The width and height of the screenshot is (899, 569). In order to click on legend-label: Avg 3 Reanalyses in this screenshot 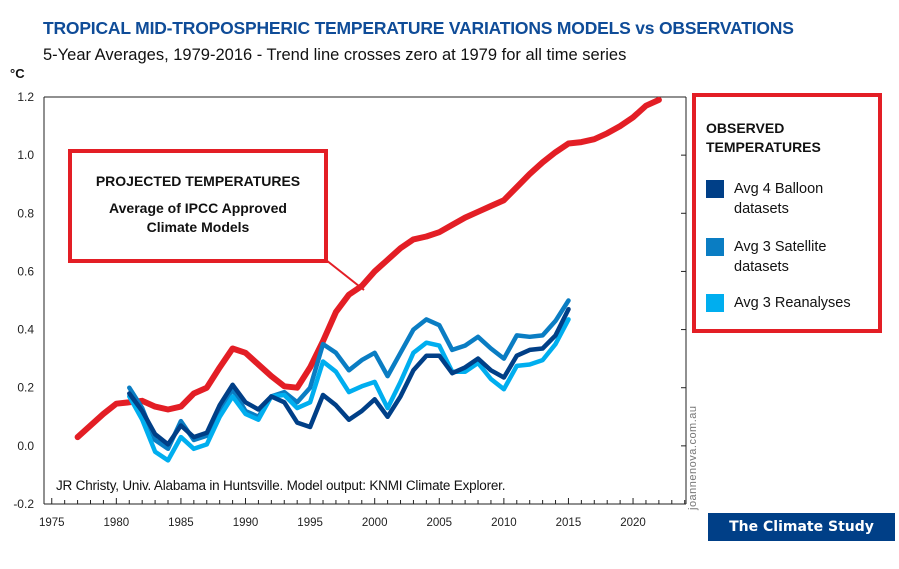, I will do `click(792, 303)`.